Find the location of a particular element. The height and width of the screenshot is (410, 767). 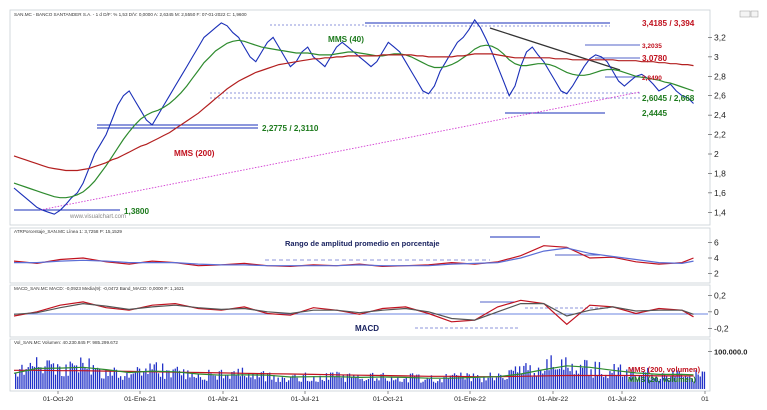

price-y-tick-label: 3,2 is located at coordinates (720, 37).